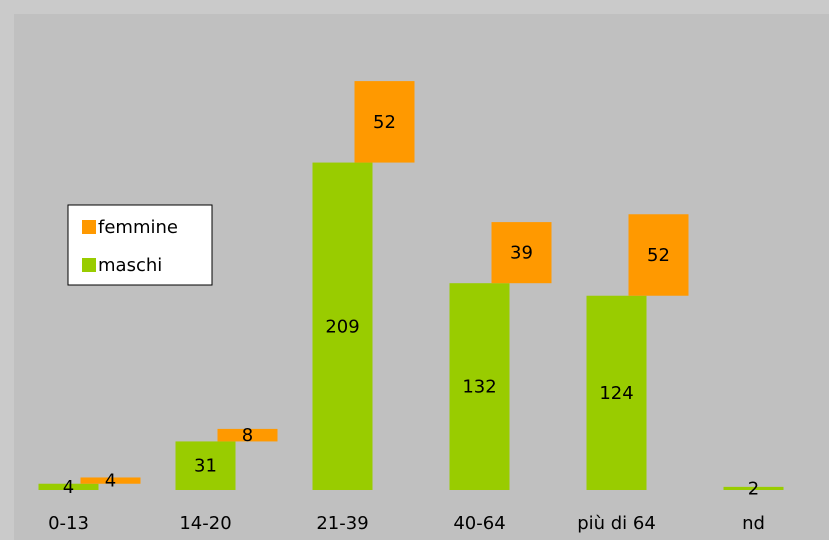  What do you see at coordinates (342, 523) in the screenshot?
I see `x-tick-label: 21-39` at bounding box center [342, 523].